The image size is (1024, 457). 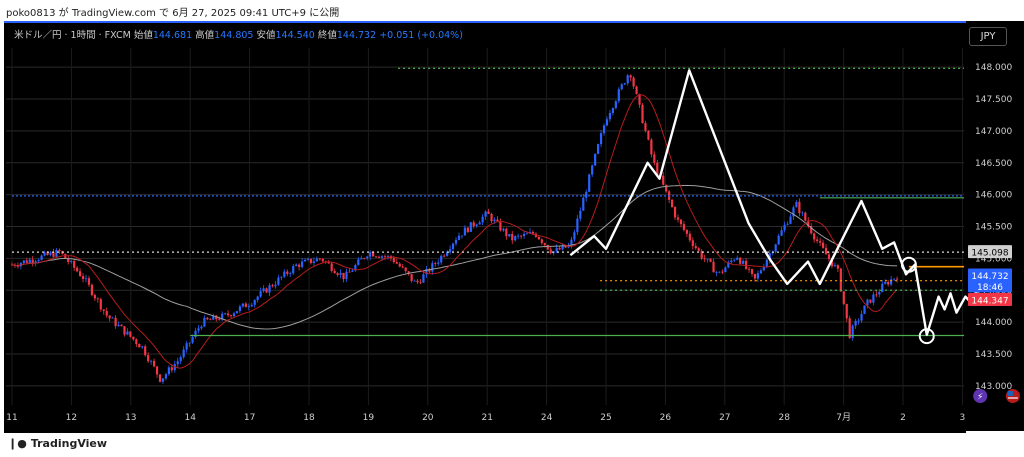 What do you see at coordinates (908, 264) in the screenshot?
I see `pivot-circle` at bounding box center [908, 264].